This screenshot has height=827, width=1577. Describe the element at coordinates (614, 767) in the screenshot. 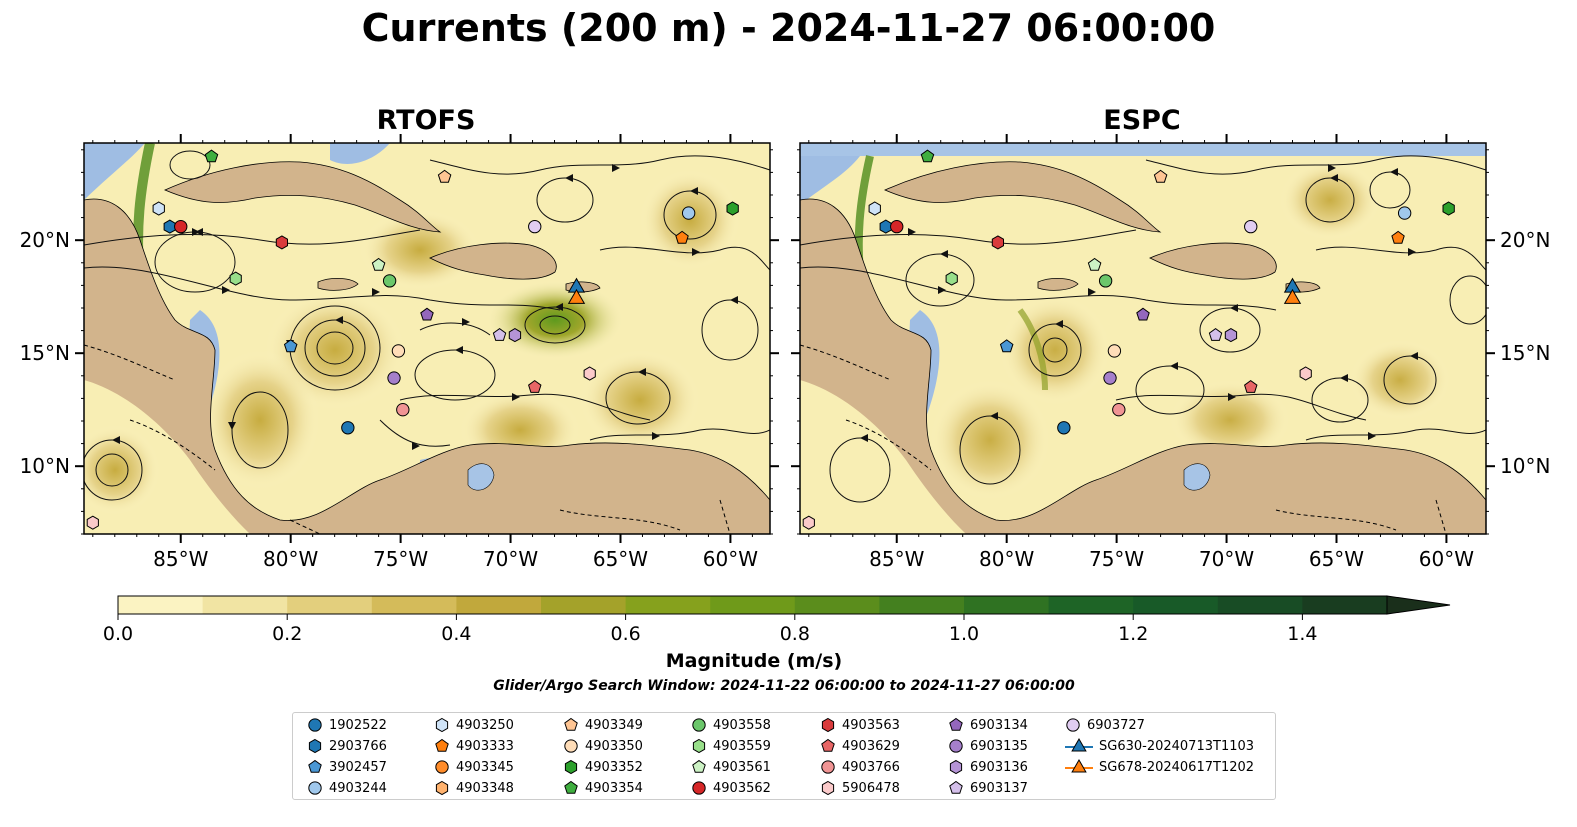

I see `legend-label: 4903352` at that location.